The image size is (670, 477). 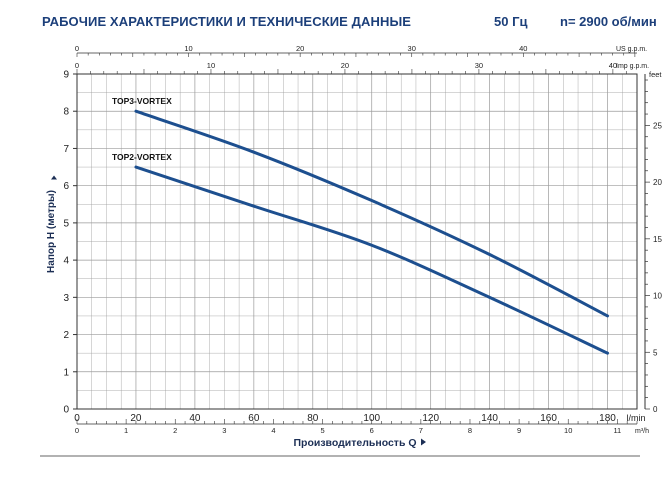 What do you see at coordinates (354, 443) in the screenshot?
I see `x-axis-title: Производительность Q` at bounding box center [354, 443].